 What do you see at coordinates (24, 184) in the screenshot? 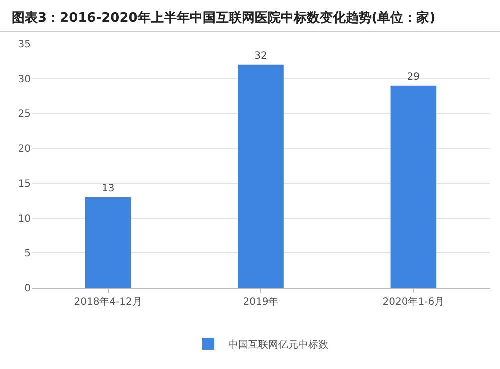
I see `y-tick-label: 15` at bounding box center [24, 184].